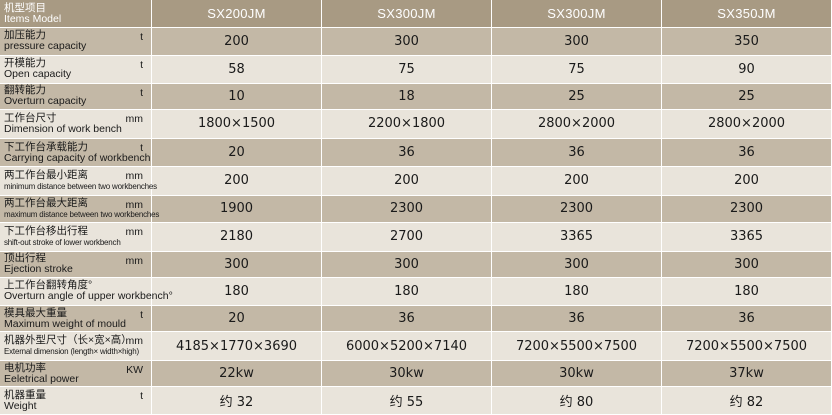 This screenshot has width=832, height=415. I want to click on spec-value: 1800×1500, so click(237, 124).